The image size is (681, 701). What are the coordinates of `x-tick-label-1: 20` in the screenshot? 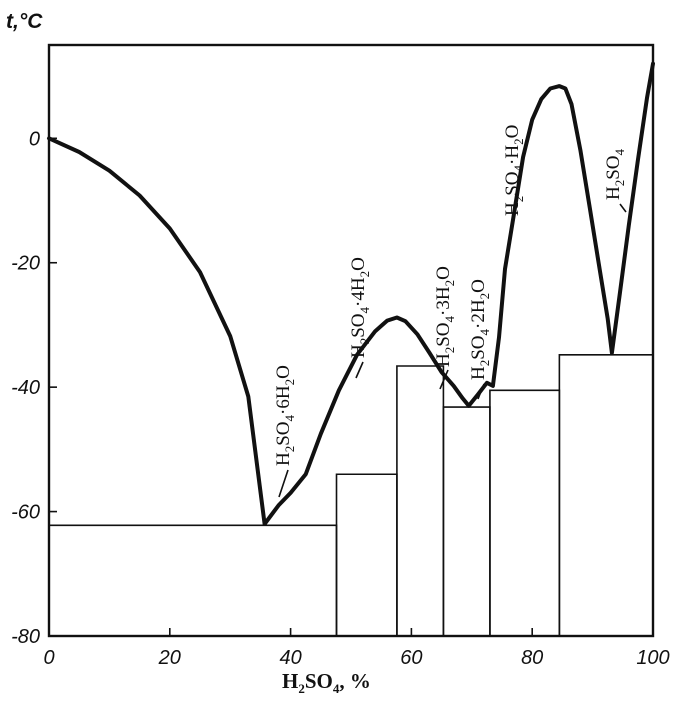 It's located at (169, 658).